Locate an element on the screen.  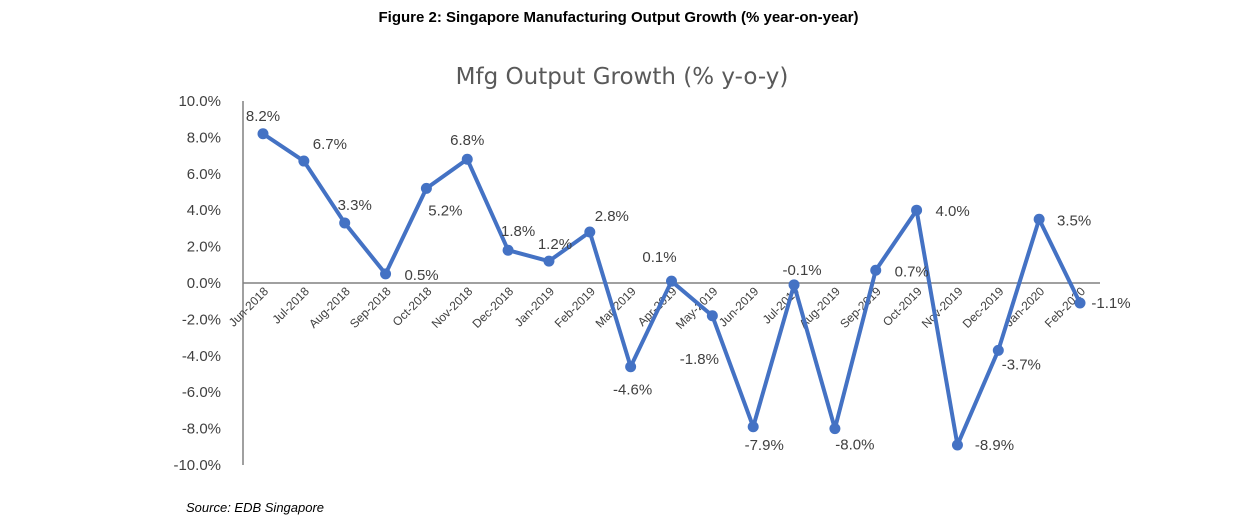
y-tick-label: -4.0% is located at coordinates (201, 356).